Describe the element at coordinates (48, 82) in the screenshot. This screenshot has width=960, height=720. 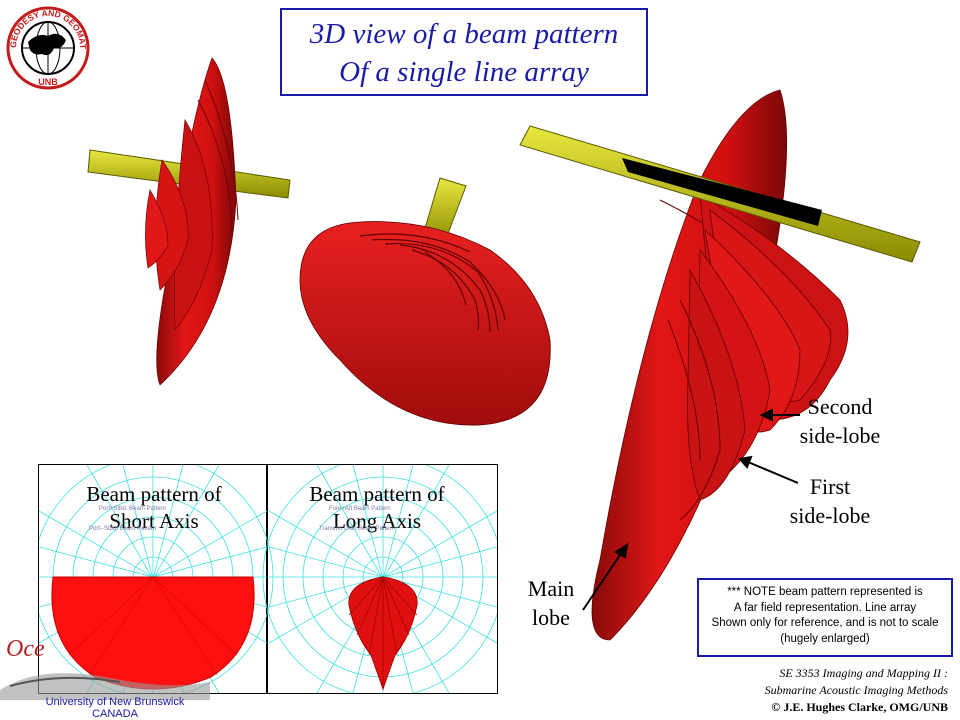
I see `svg-text: UNB` at that location.